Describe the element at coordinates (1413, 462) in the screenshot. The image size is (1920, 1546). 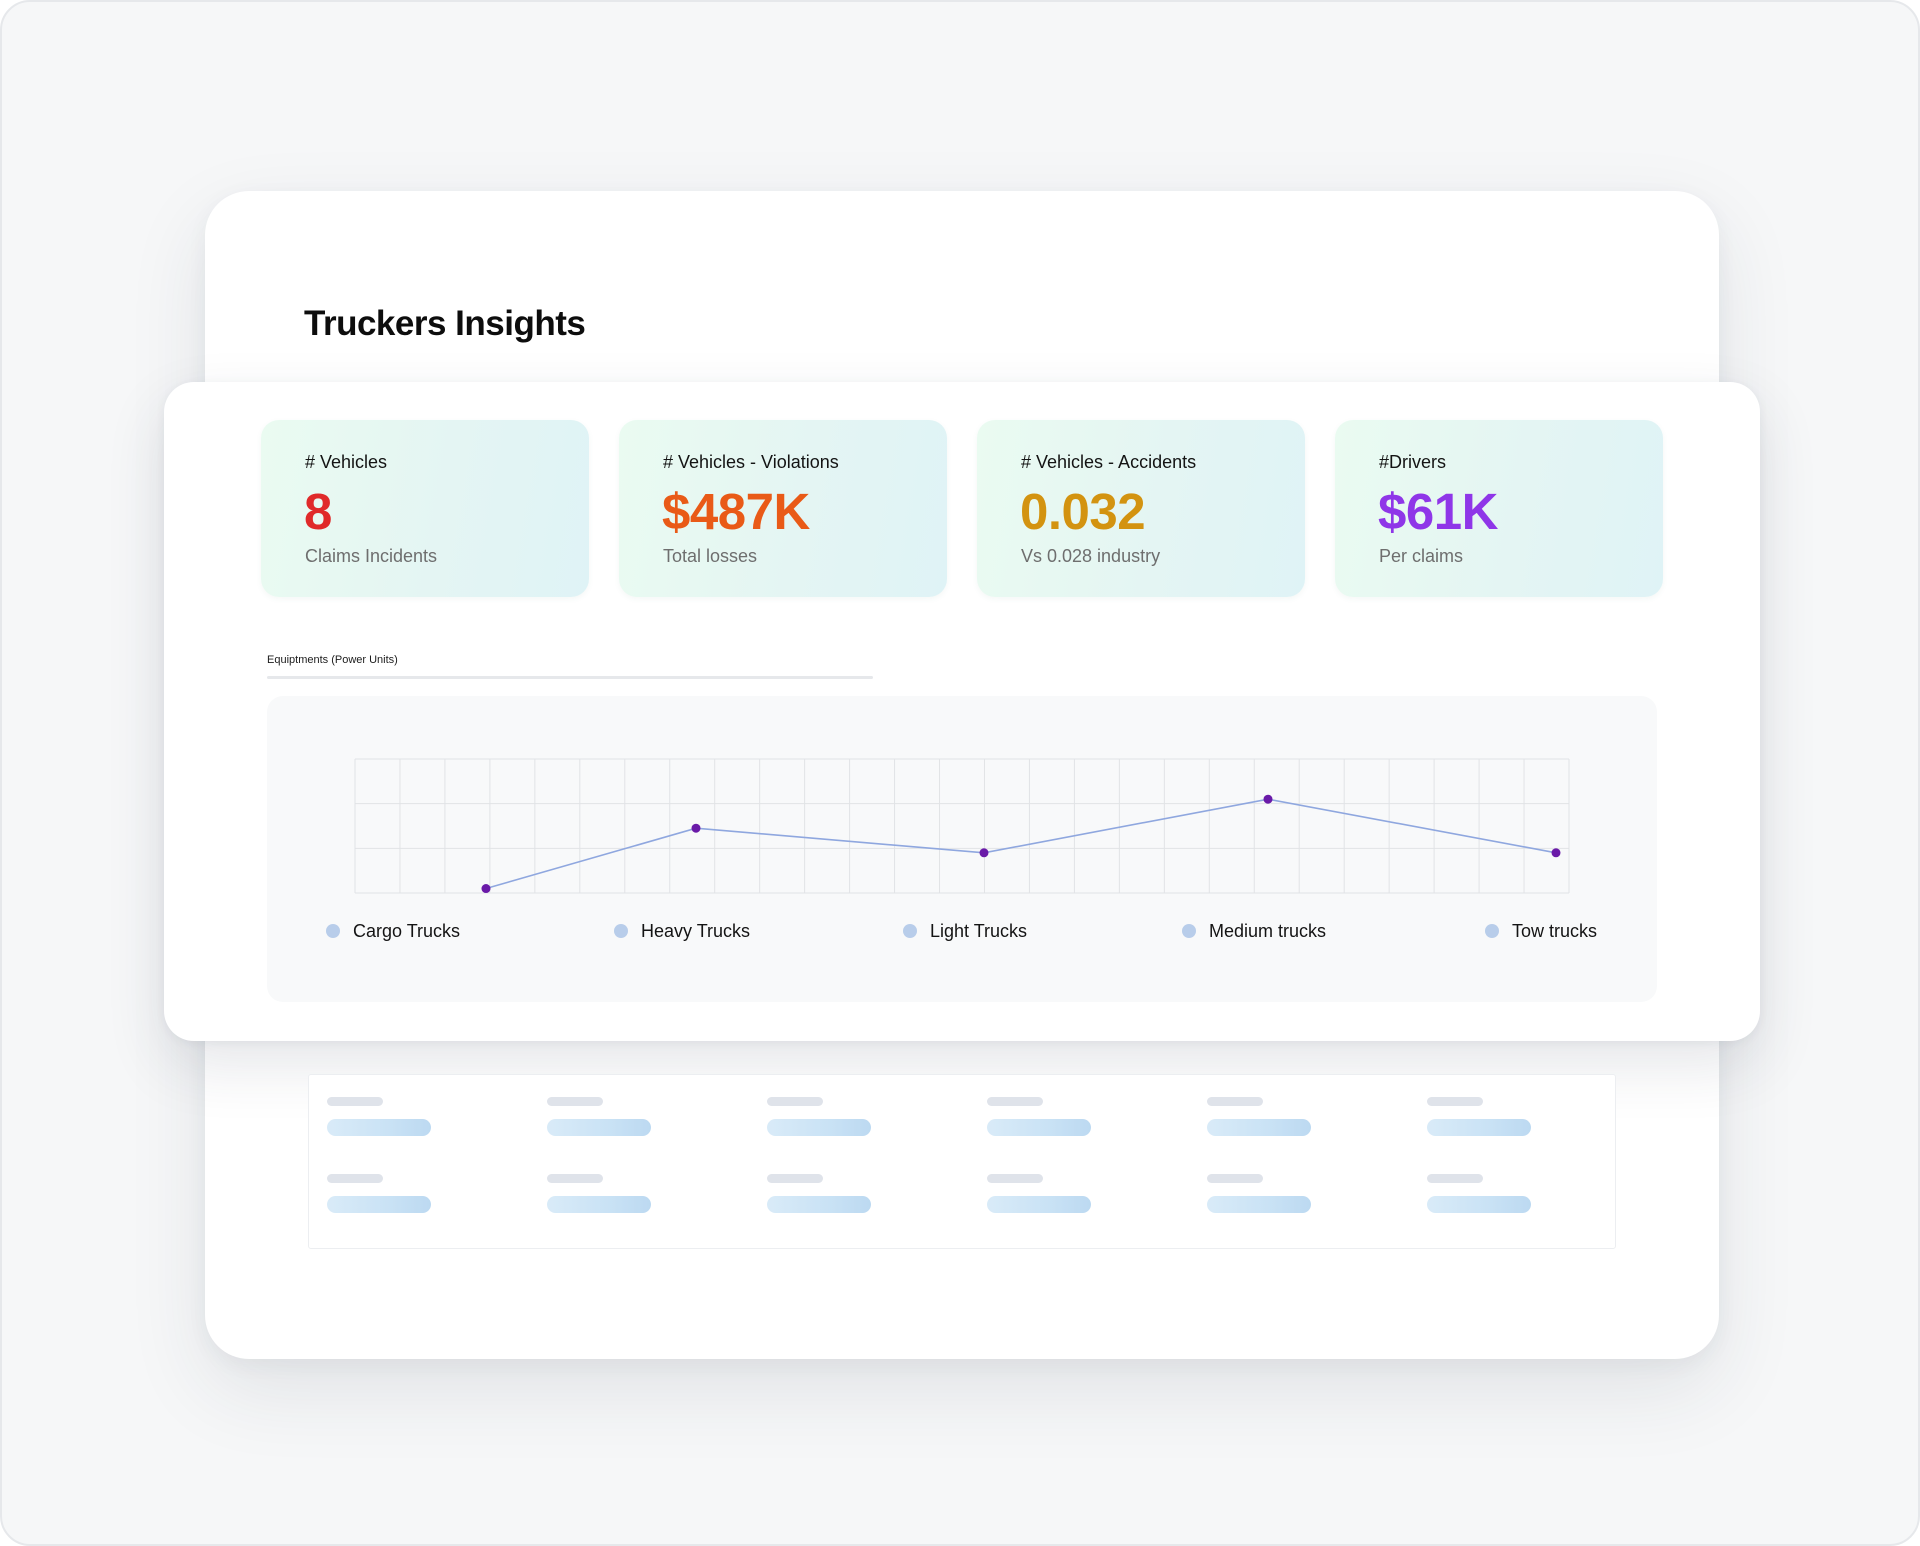
I see `kpi-label: #Drivers` at that location.